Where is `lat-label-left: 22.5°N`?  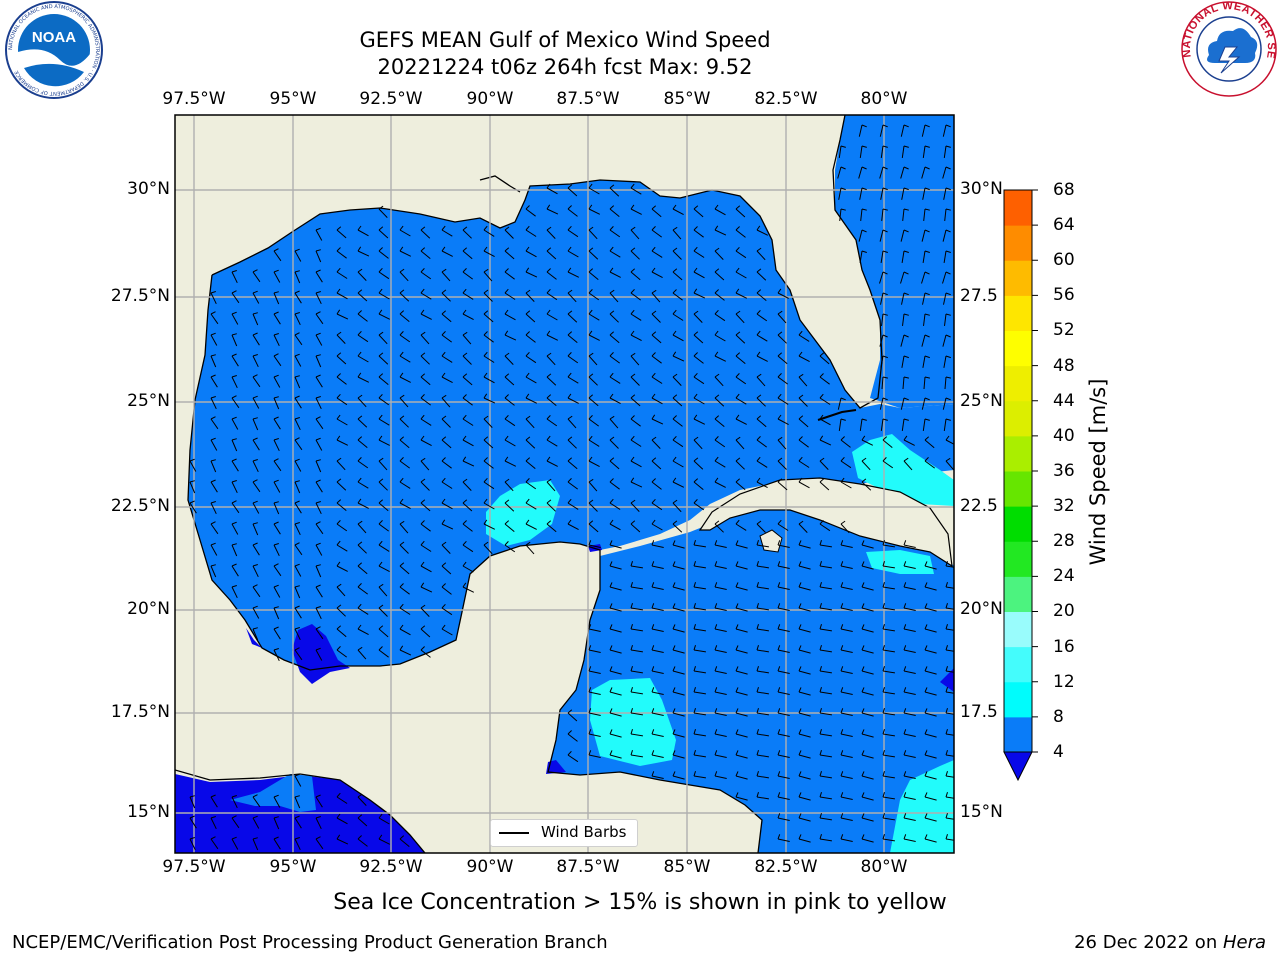 lat-label-left: 22.5°N is located at coordinates (140, 506).